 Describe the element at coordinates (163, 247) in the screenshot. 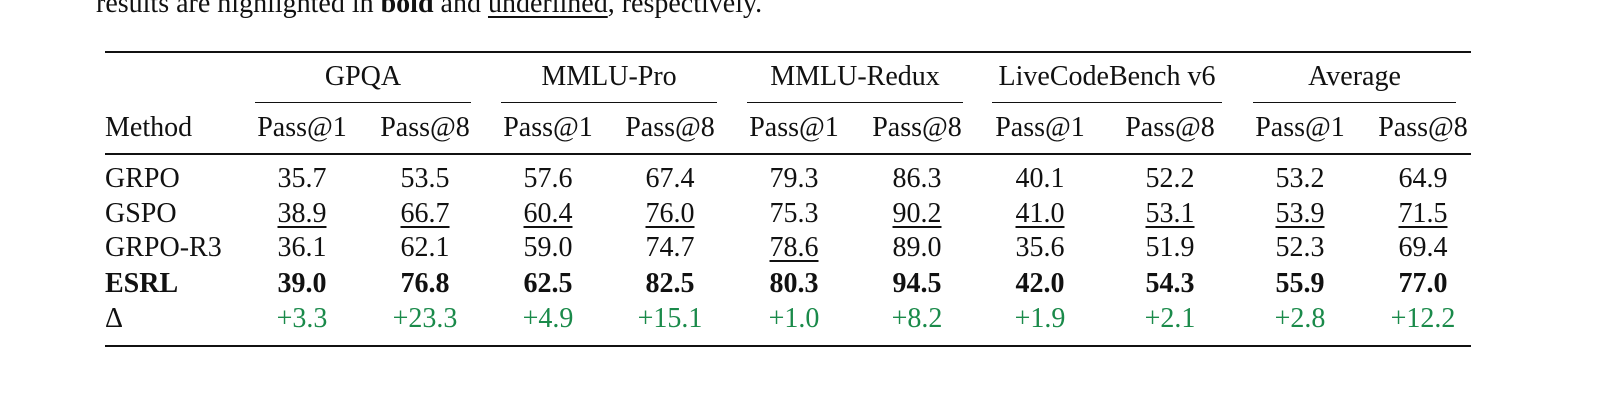

I see `row-label: GRPO-R3` at that location.